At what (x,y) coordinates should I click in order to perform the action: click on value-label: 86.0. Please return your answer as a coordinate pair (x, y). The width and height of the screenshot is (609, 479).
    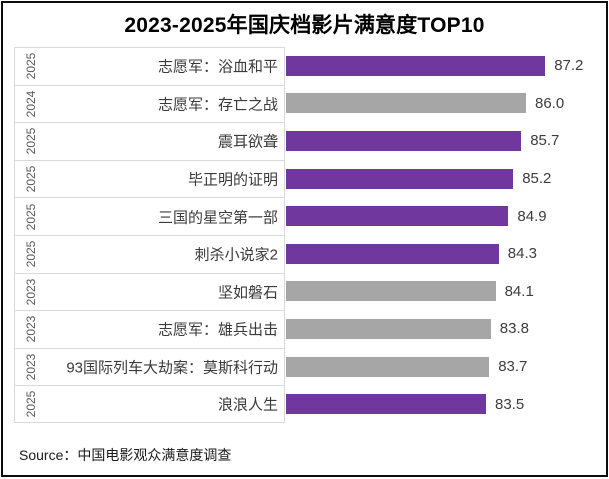
    Looking at the image, I should click on (550, 103).